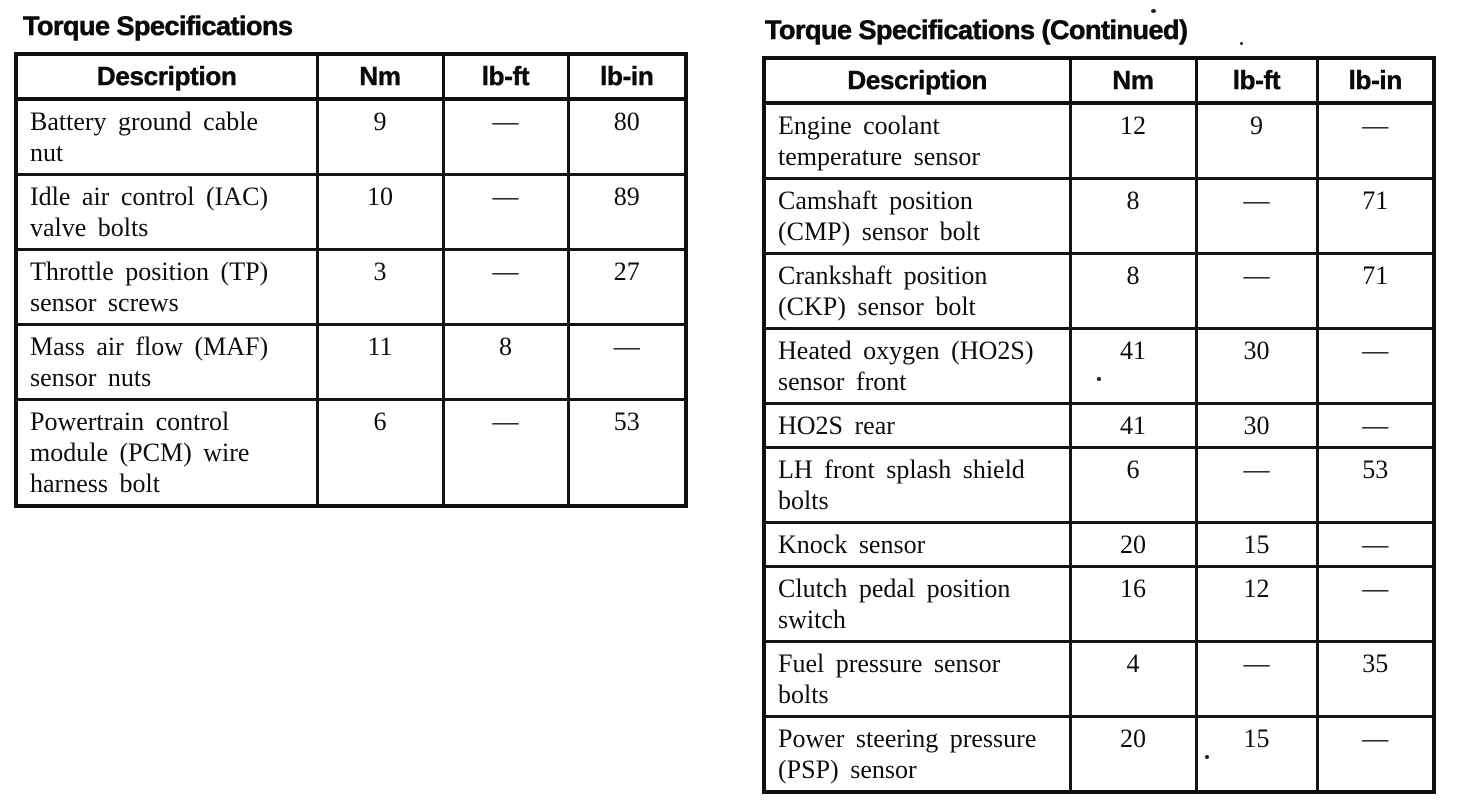  What do you see at coordinates (166, 136) in the screenshot?
I see `description-cell: Battery ground cable nut` at bounding box center [166, 136].